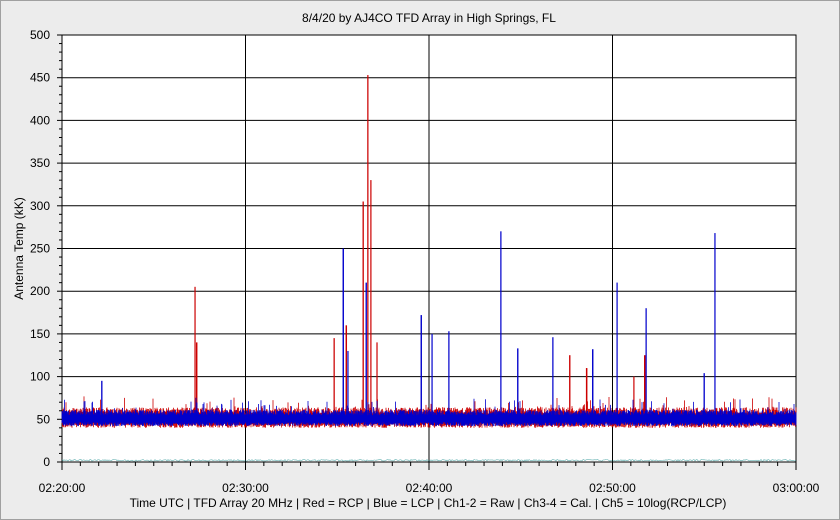 This screenshot has height=520, width=840. I want to click on x-axis: 02:20:00 02:30:00 02:40:00 02:50:00 03:00:00, so click(429, 478).